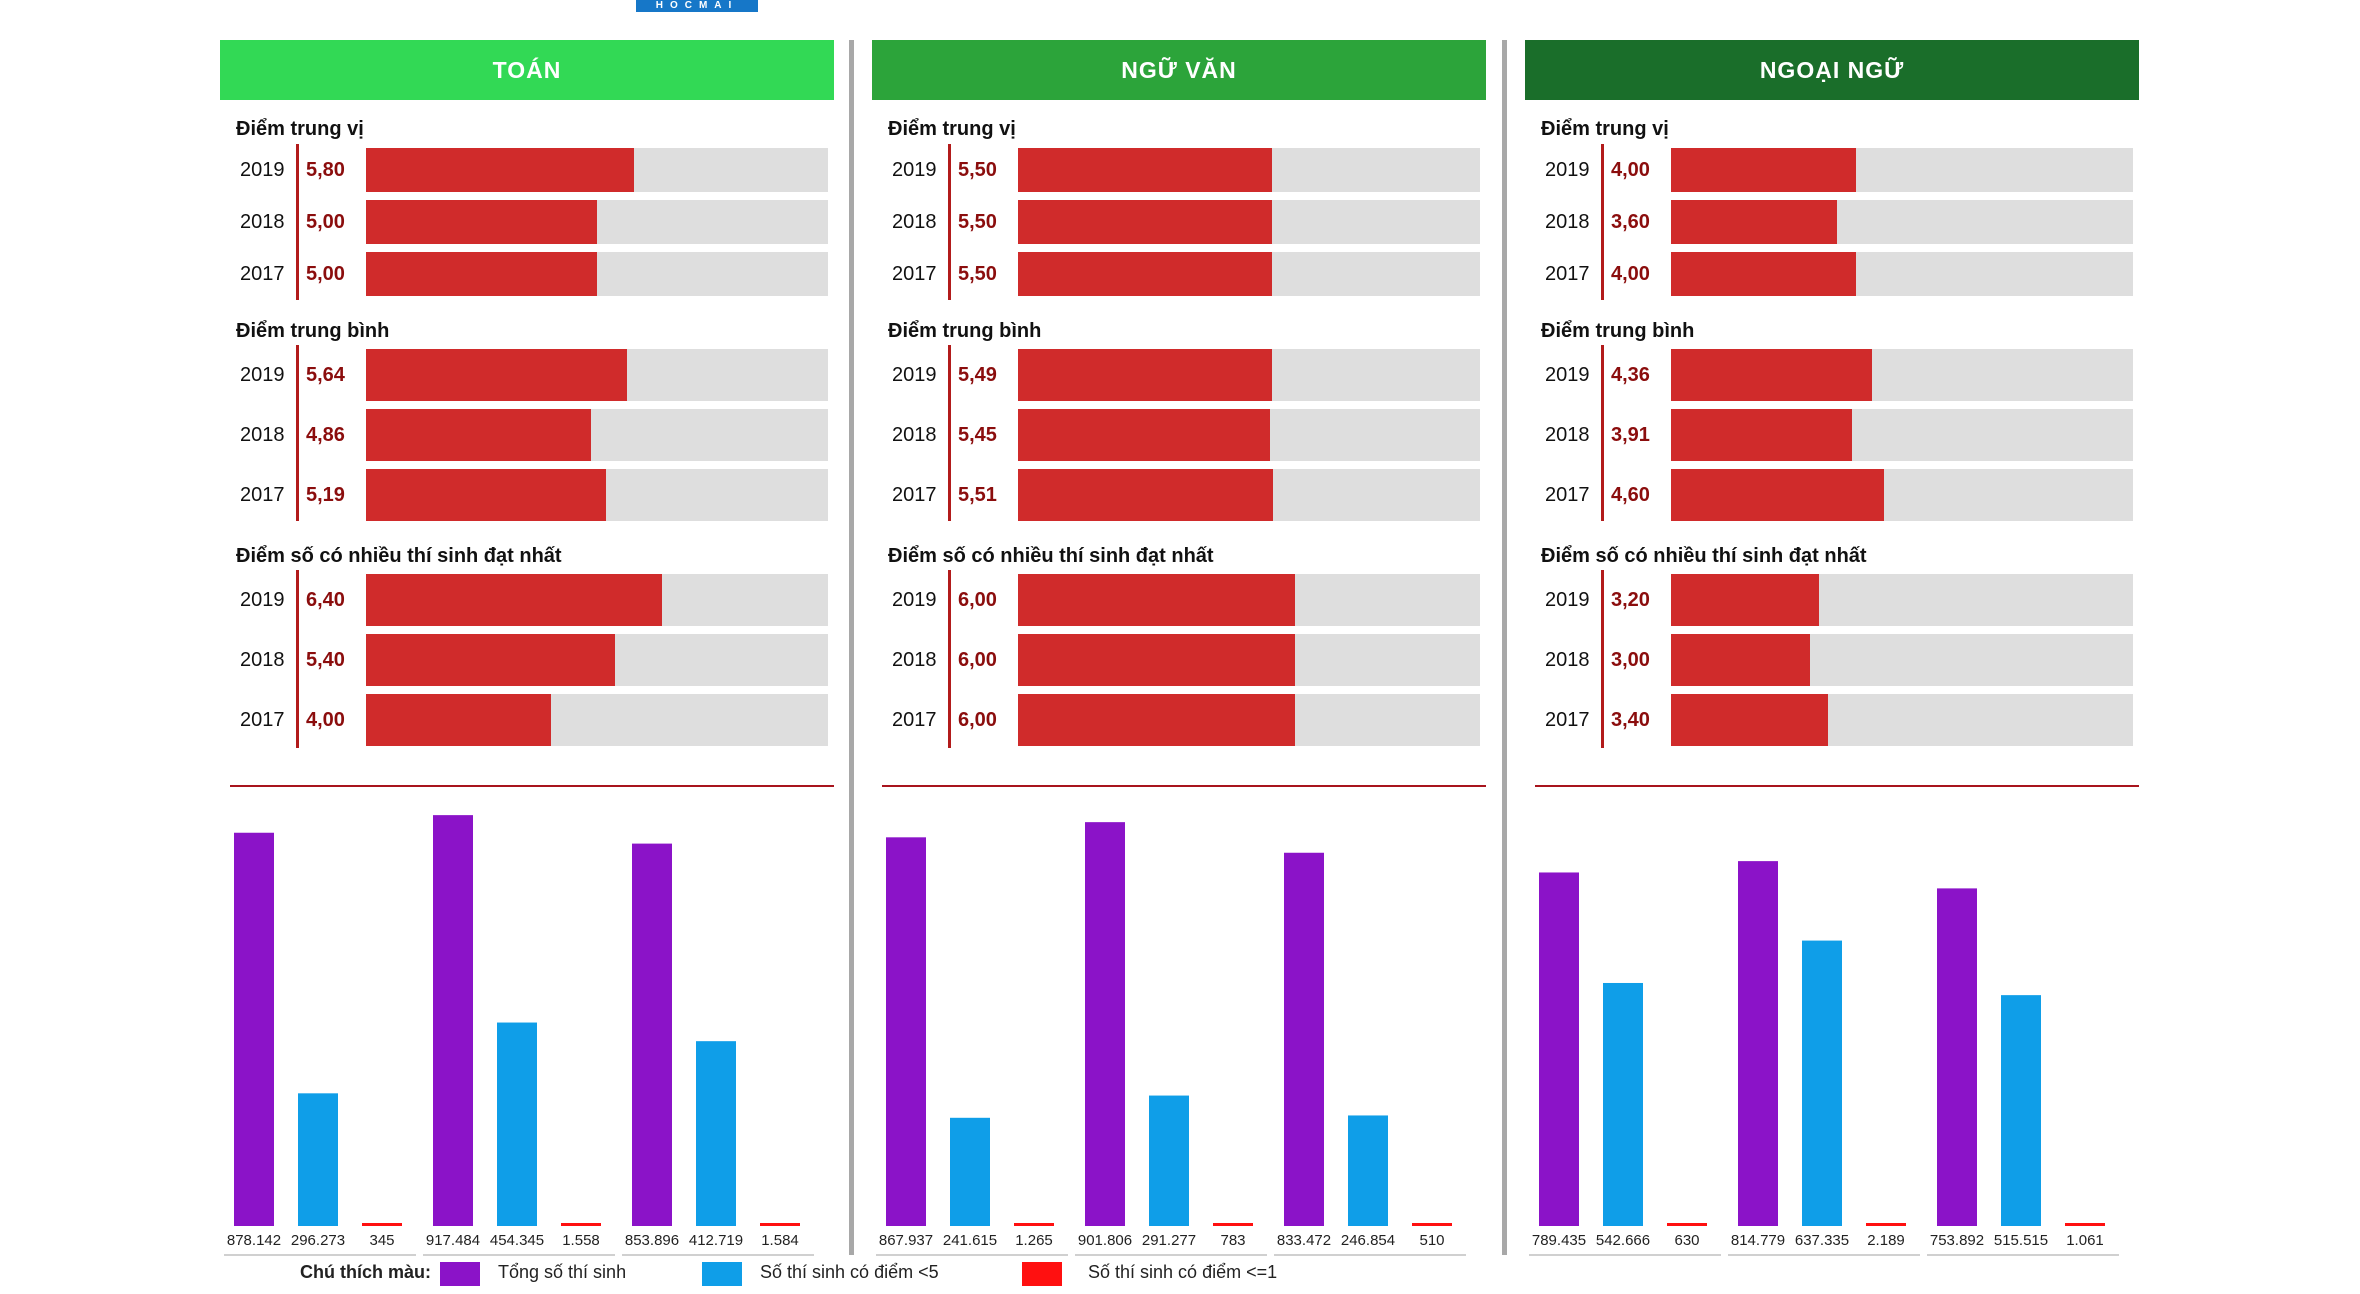 Image resolution: width=2360 pixels, height=1294 pixels. Describe the element at coordinates (965, 331) in the screenshot. I see `section-title: Điểm trung bình` at that location.